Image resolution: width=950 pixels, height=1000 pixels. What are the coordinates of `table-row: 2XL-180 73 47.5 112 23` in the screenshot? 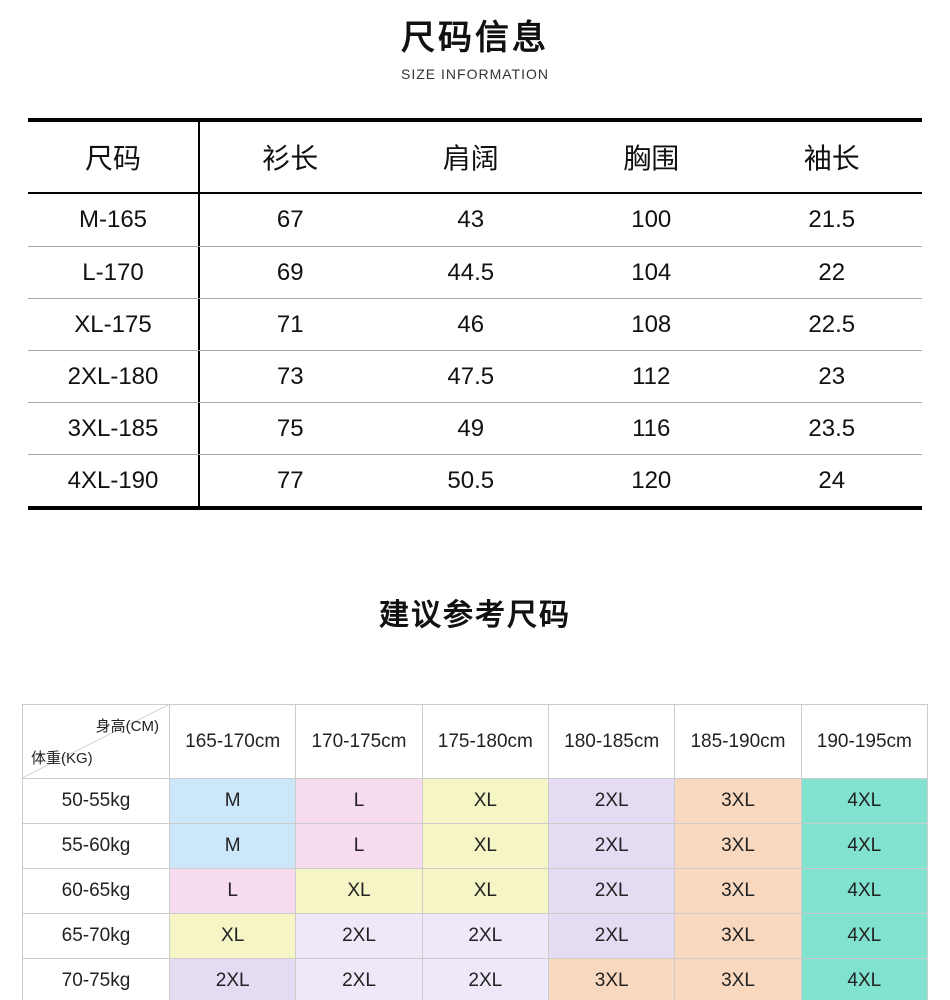 It's located at (475, 376).